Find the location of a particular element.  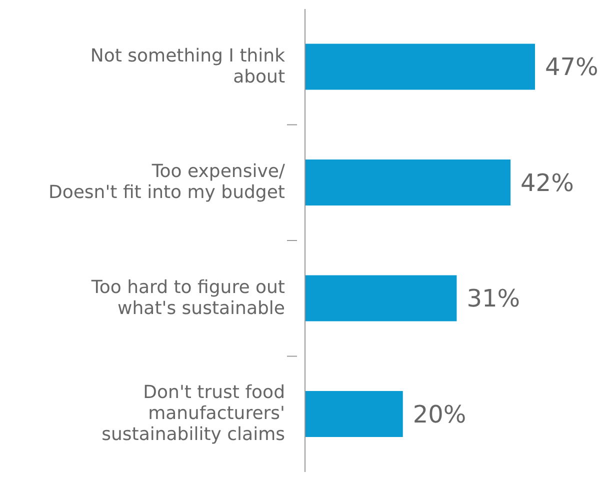

data-label: 42% is located at coordinates (547, 182).